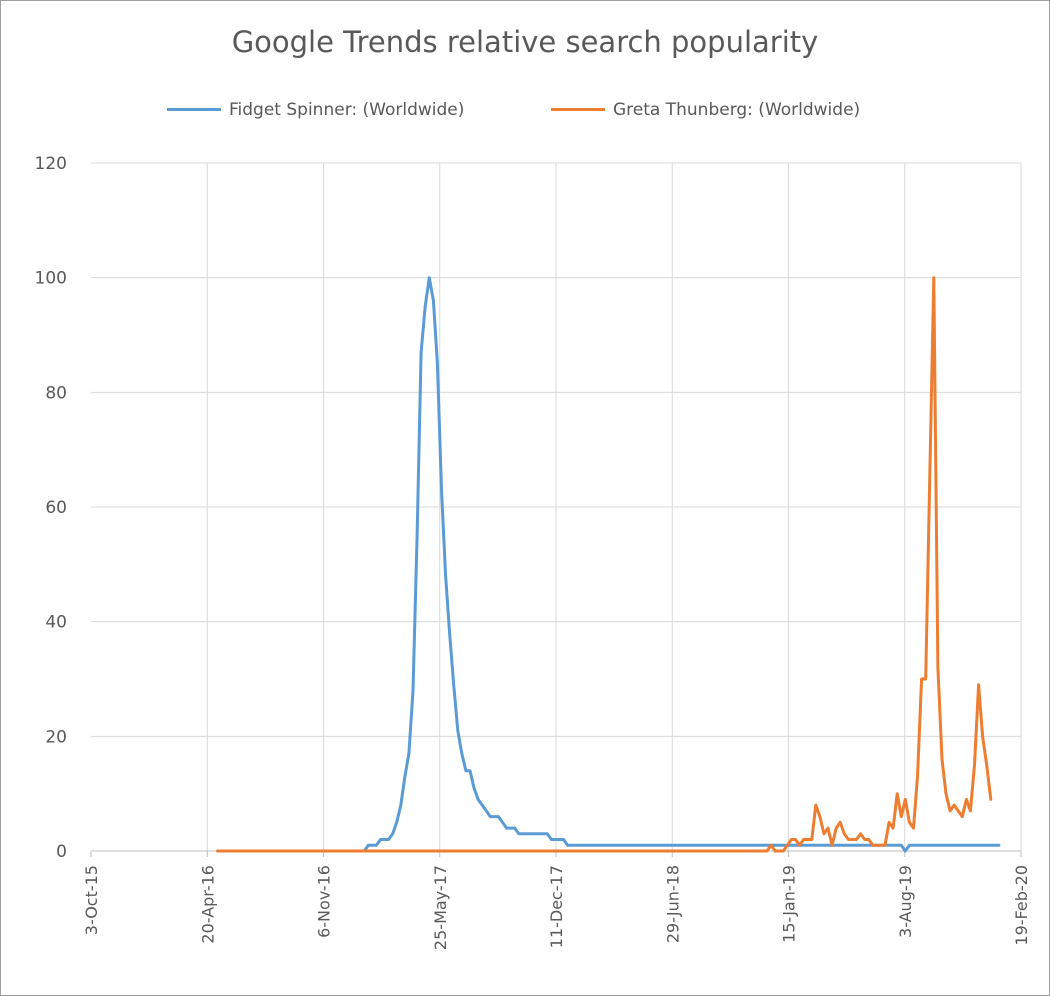 This screenshot has height=996, width=1050. Describe the element at coordinates (525, 42) in the screenshot. I see `chart-title: Google Trends relative search popularity` at that location.